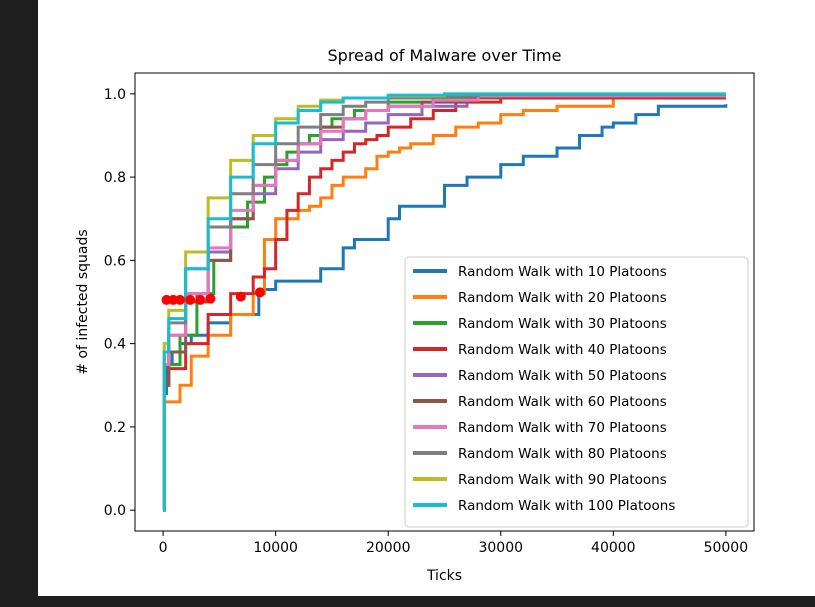 Image resolution: width=815 pixels, height=607 pixels. What do you see at coordinates (115, 95) in the screenshot?
I see `y-tick-label: 1.0` at bounding box center [115, 95].